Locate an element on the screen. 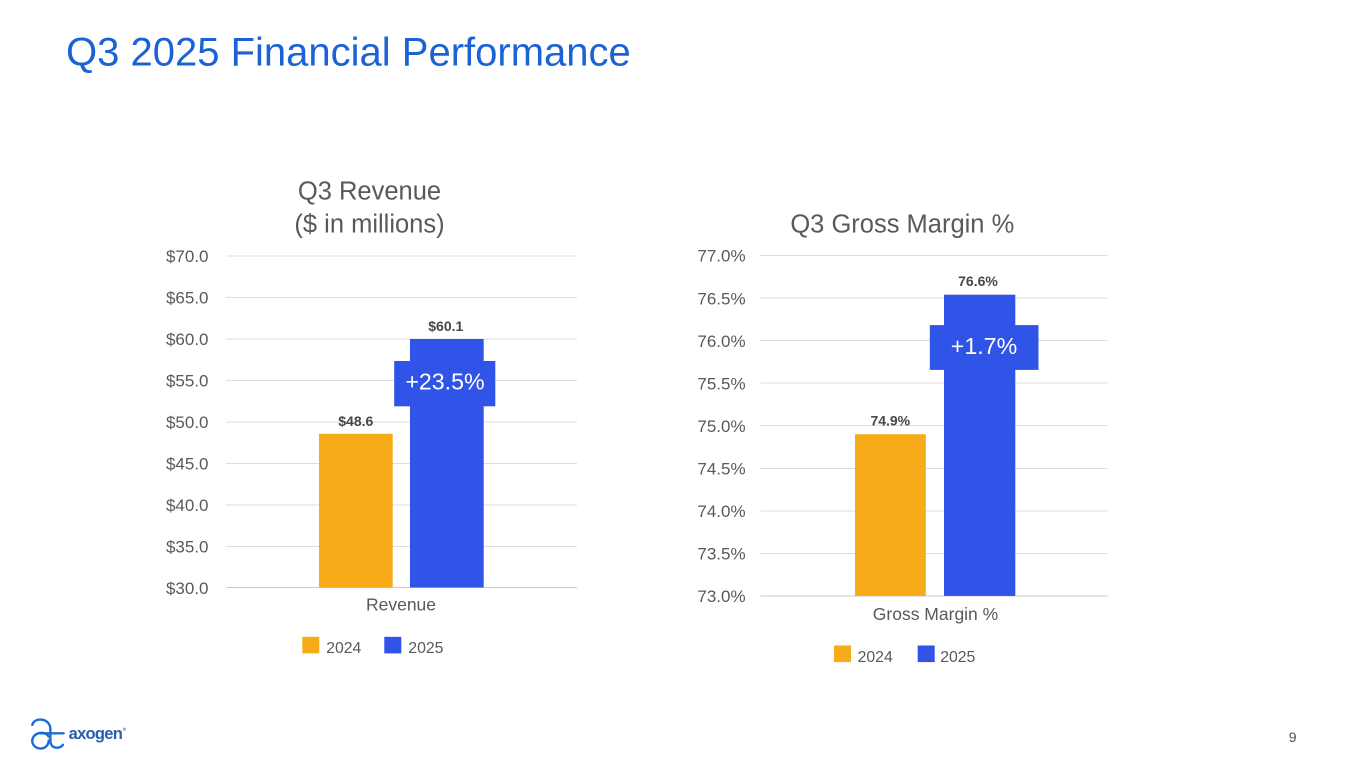  svg-text: 76.6% is located at coordinates (978, 281).